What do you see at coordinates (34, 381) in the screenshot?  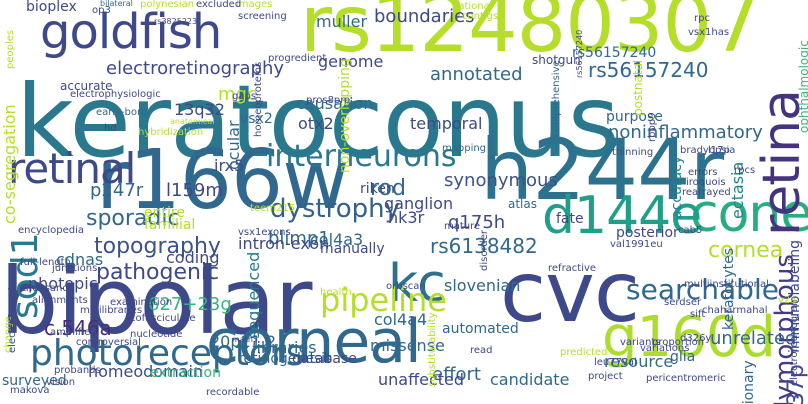 I see `word-surveyed: surveyed` at bounding box center [34, 381].